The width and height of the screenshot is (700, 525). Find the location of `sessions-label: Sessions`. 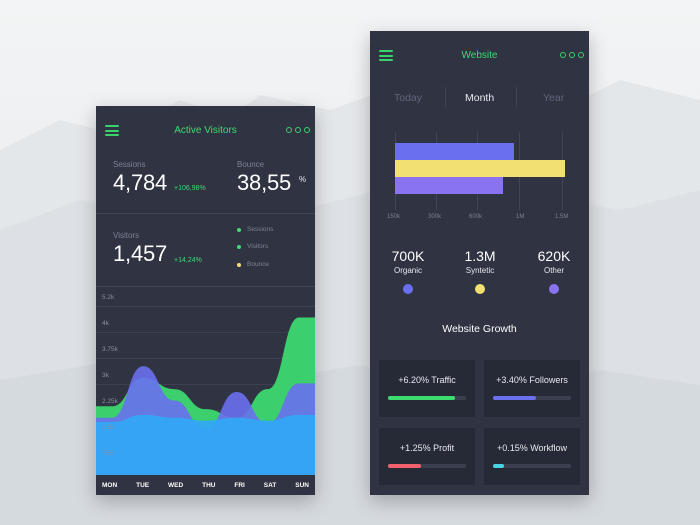

sessions-label: Sessions is located at coordinates (129, 164).